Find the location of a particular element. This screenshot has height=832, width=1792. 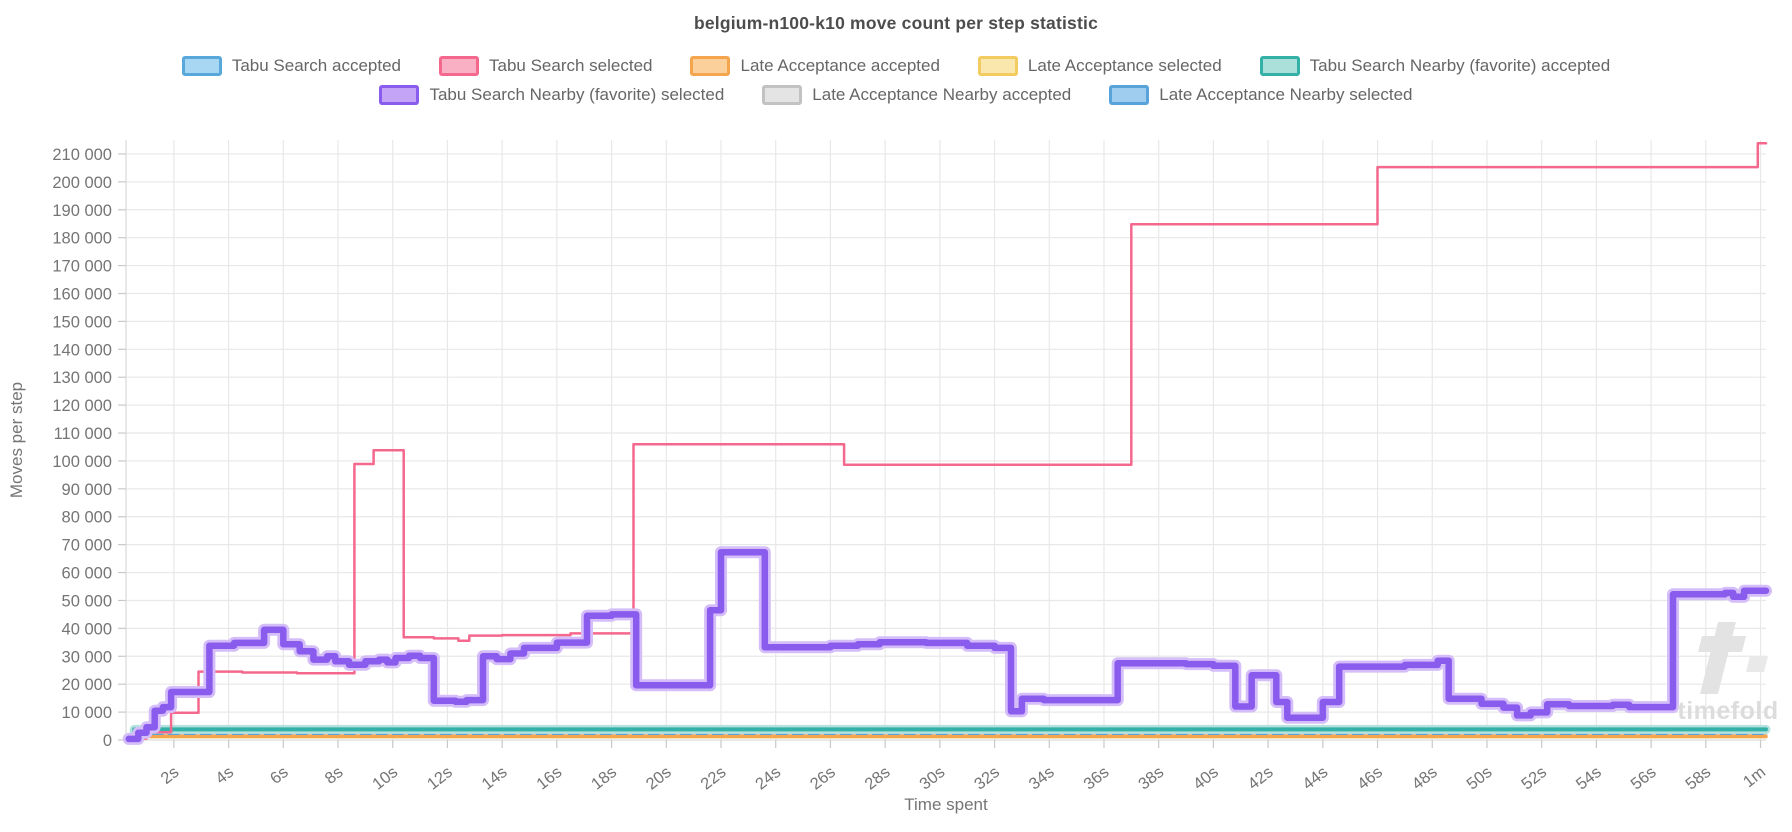

y-tick-label: 40 000 is located at coordinates (87, 629).